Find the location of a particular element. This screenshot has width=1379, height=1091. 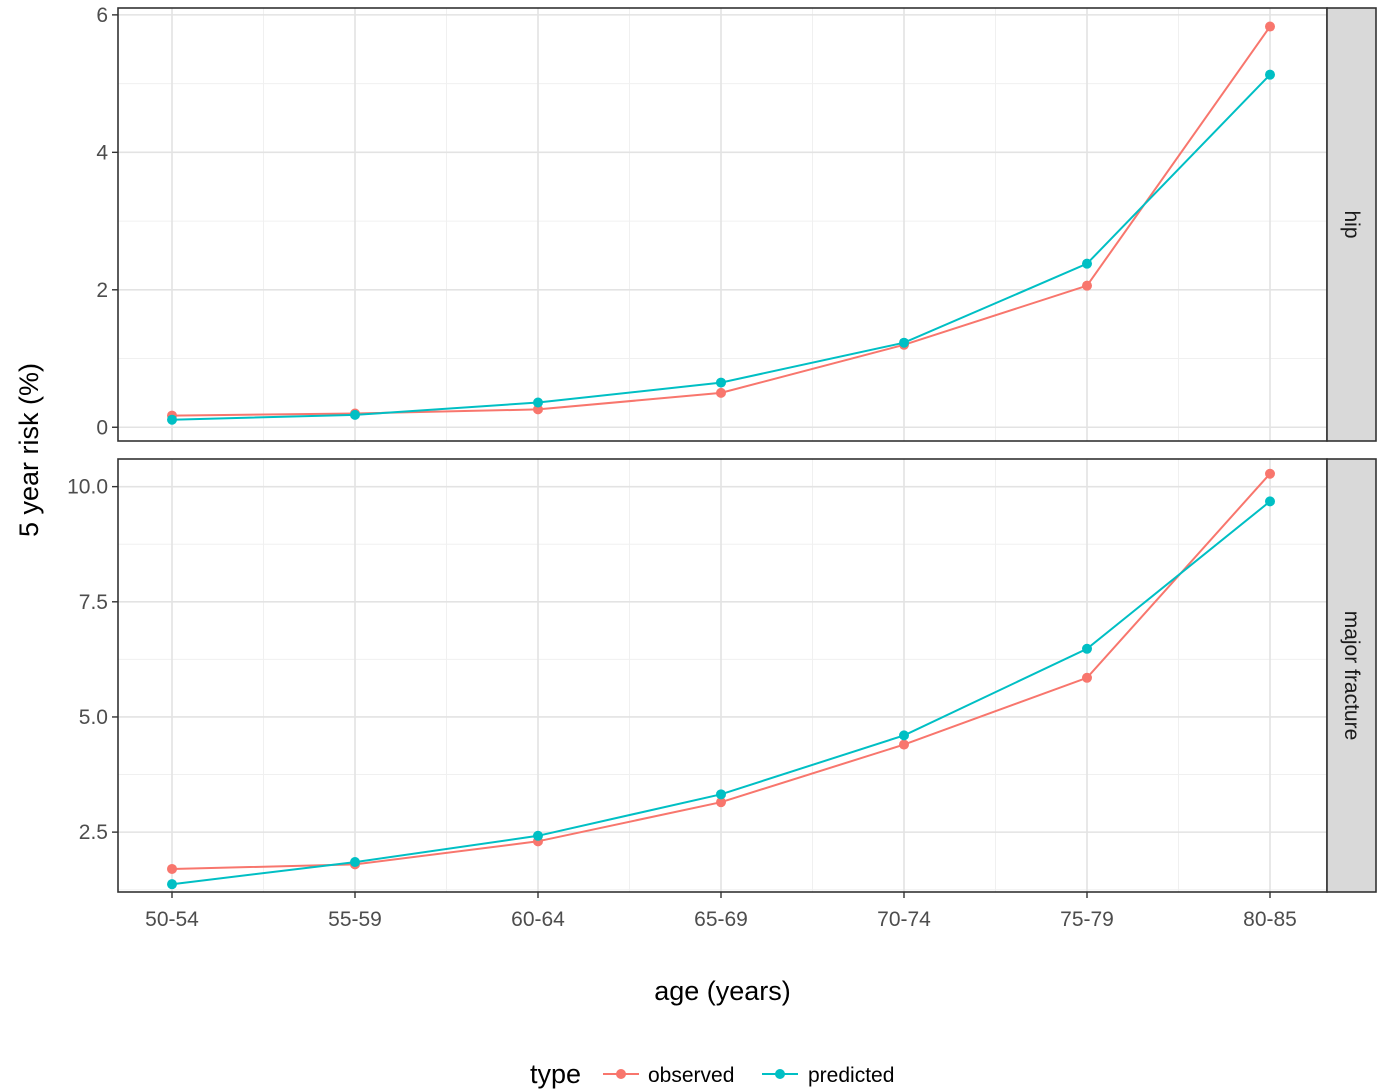

x-tick-label: 60-64 is located at coordinates (538, 919).